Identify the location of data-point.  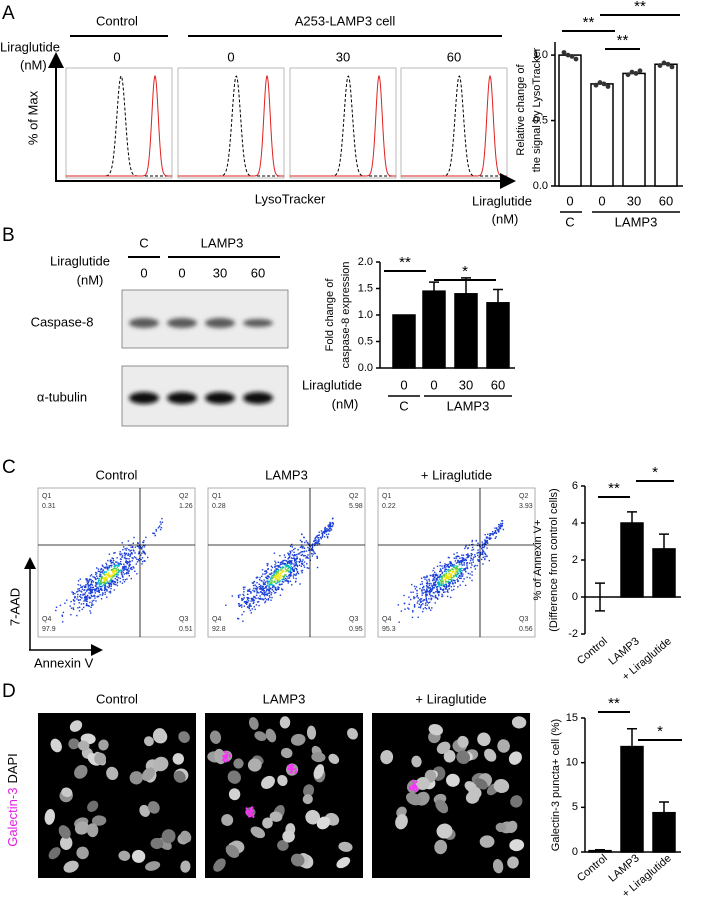
(596, 85).